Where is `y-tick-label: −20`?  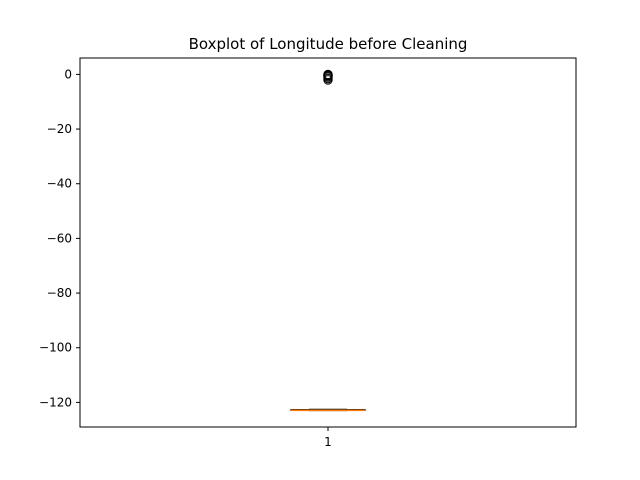 y-tick-label: −20 is located at coordinates (59, 129).